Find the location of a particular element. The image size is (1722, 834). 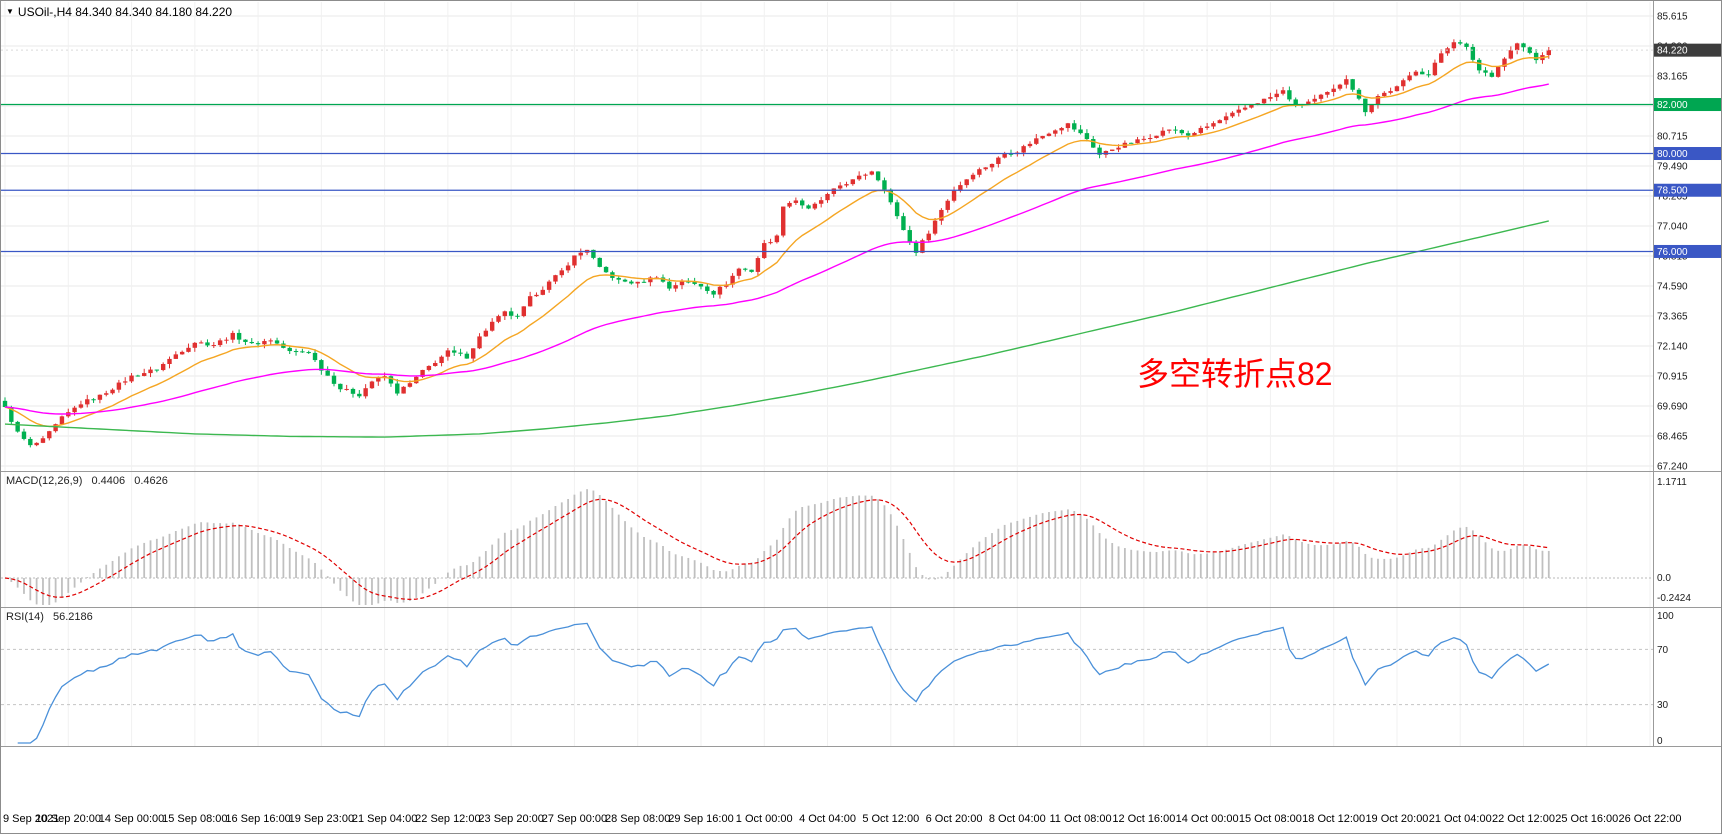

macd-axis-label: 1.1711 is located at coordinates (1672, 482).